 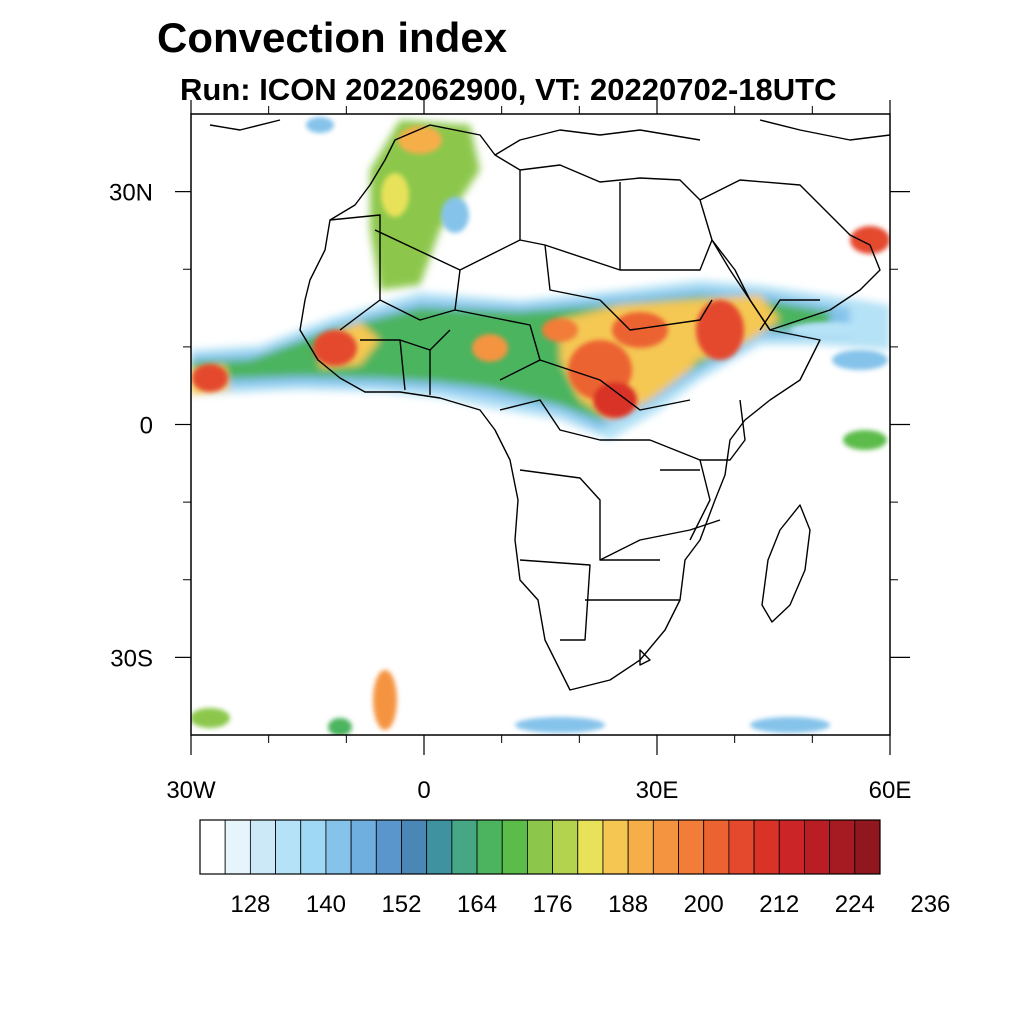 I want to click on lat-label: 30S, so click(x=131, y=658).